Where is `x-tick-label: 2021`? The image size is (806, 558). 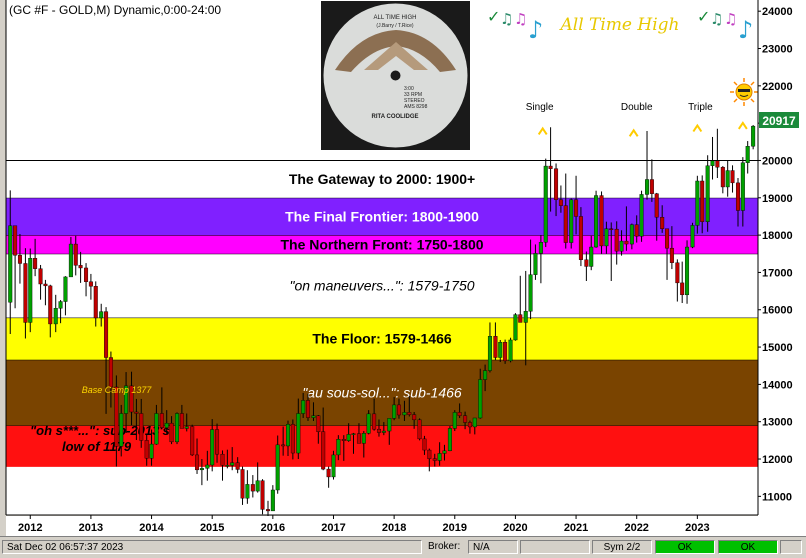
x-tick-label: 2021 is located at coordinates (576, 528).